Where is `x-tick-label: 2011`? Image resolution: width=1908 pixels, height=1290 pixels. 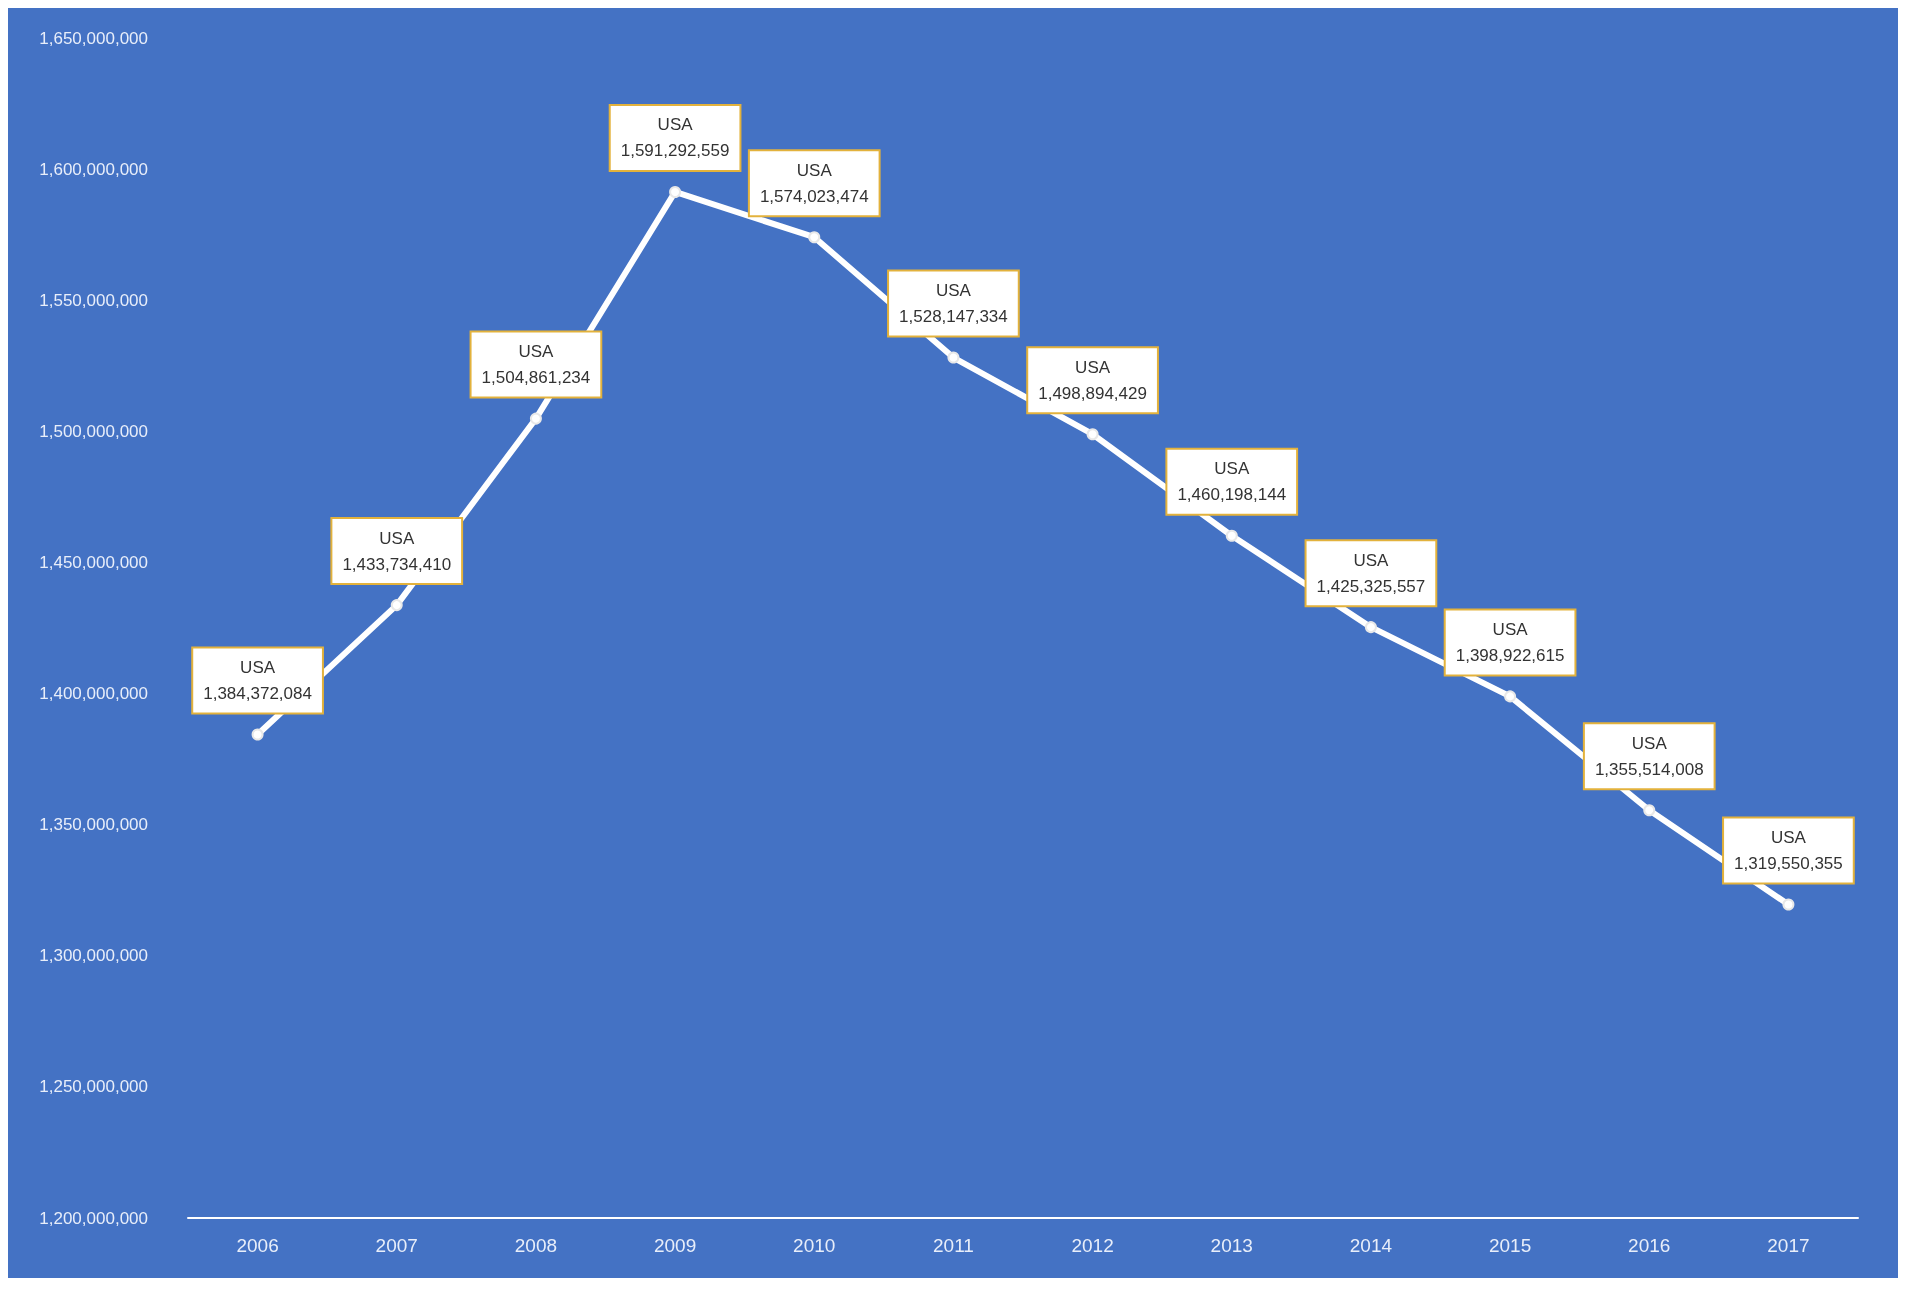
x-tick-label: 2011 is located at coordinates (953, 1245).